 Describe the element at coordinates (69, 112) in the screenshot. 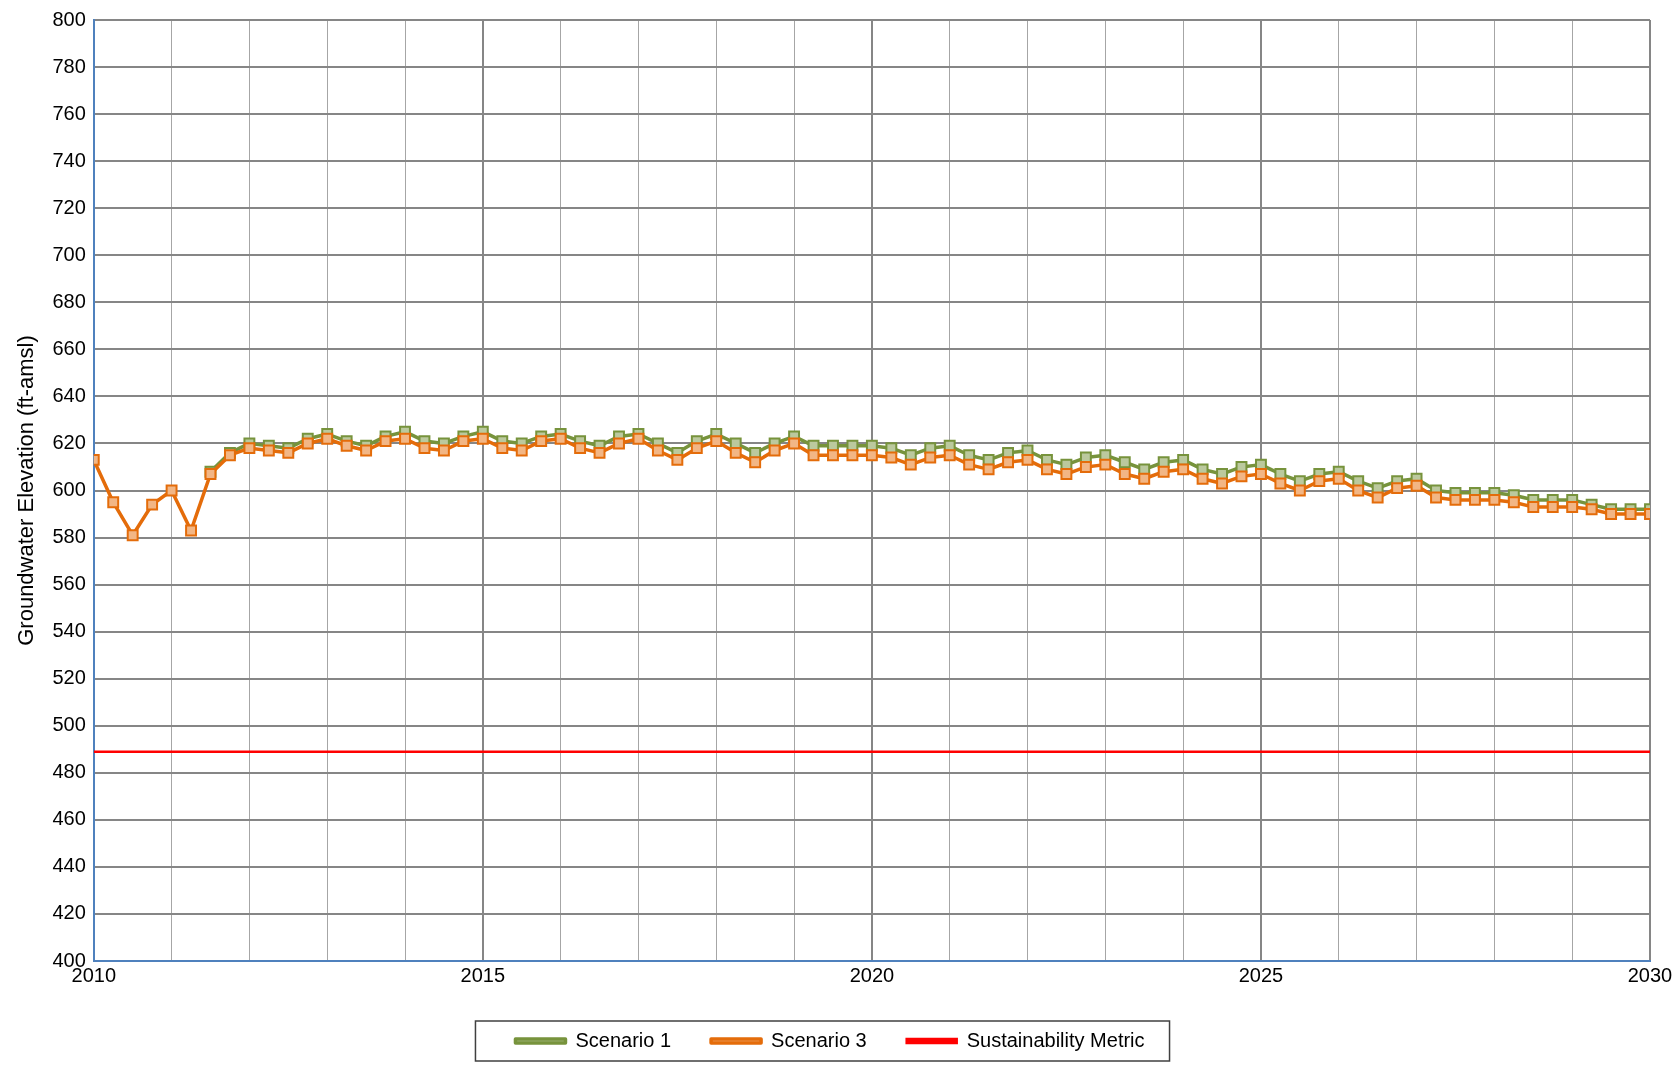

I see `y-tick-label: 760` at that location.